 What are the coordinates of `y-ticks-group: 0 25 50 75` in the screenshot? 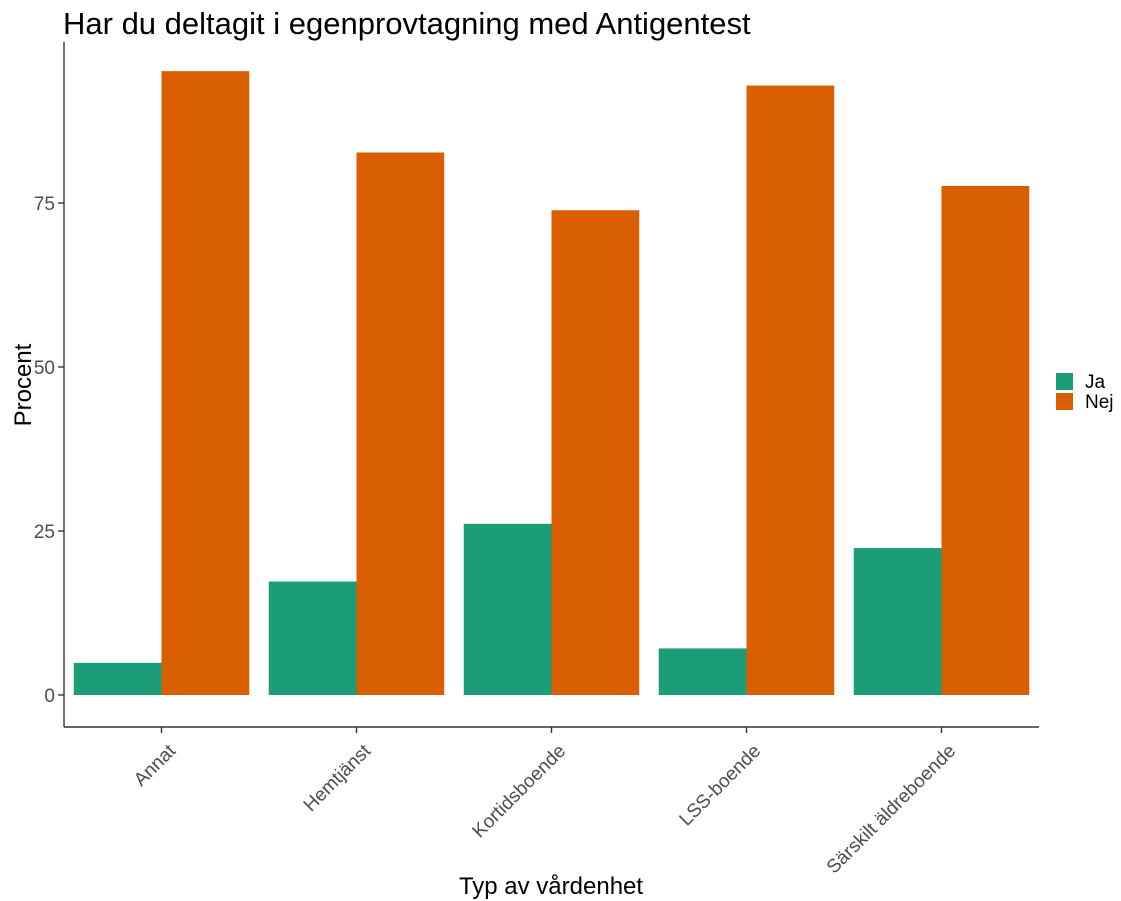 It's located at (49, 450).